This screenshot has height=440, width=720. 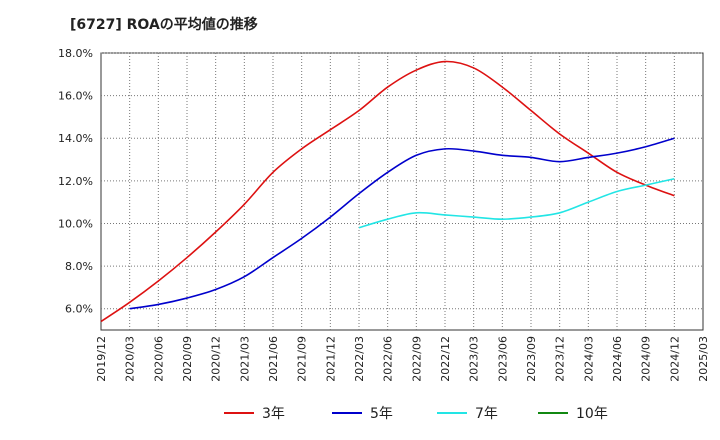 What do you see at coordinates (502, 359) in the screenshot?
I see `x-tick-label: 2023/06` at bounding box center [502, 359].